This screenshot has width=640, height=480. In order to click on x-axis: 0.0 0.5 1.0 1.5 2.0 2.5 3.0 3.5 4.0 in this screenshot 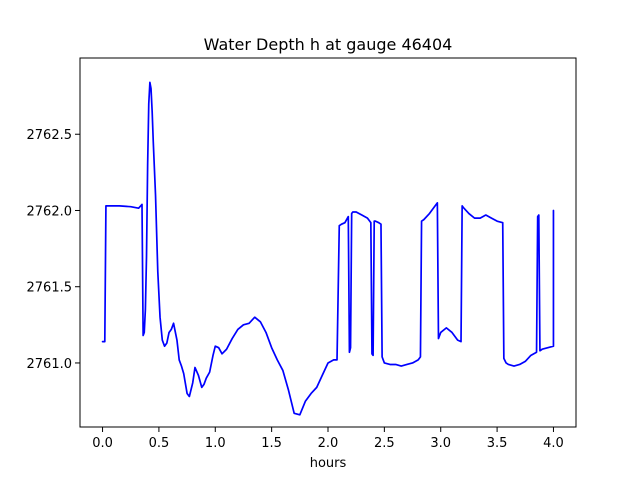, I will do `click(328, 439)`.